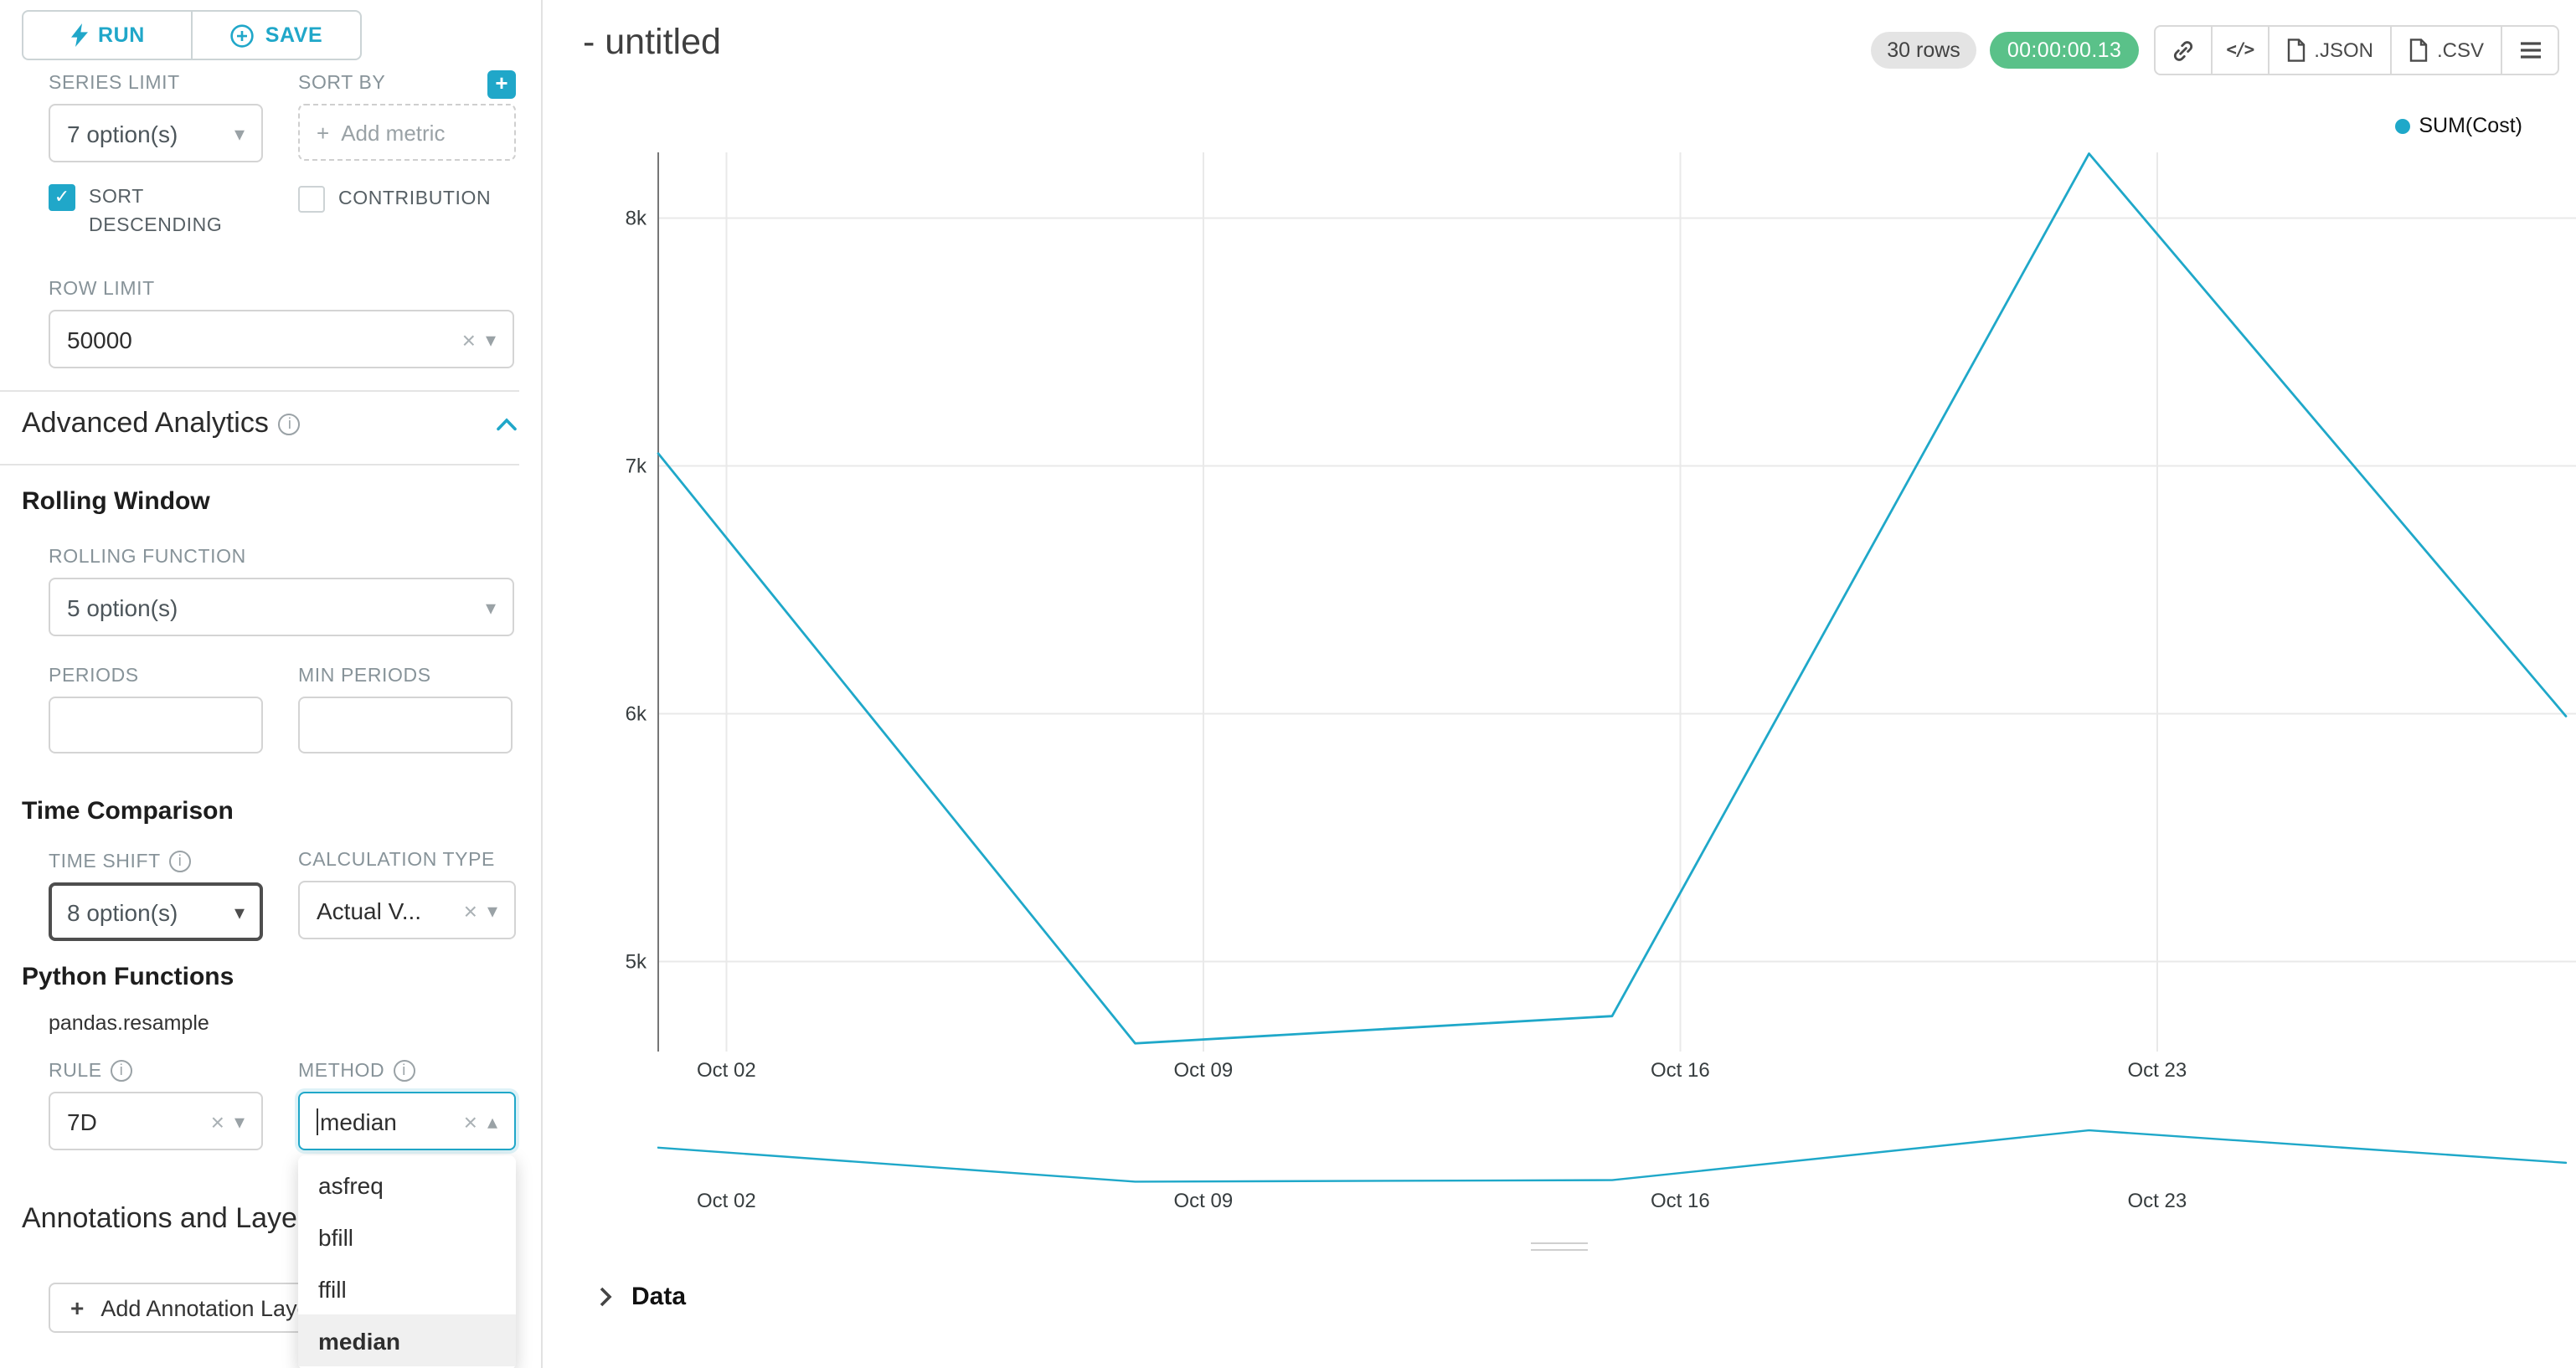 The width and height of the screenshot is (2576, 1368). What do you see at coordinates (122, 134) in the screenshot?
I see `series-limit-value: 7 option(s)` at bounding box center [122, 134].